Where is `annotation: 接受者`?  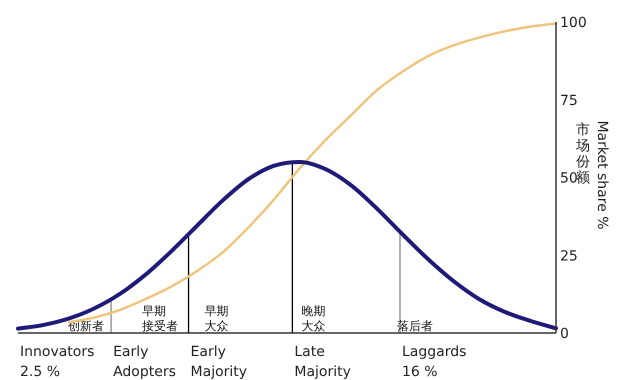
annotation: 接受者 is located at coordinates (160, 326).